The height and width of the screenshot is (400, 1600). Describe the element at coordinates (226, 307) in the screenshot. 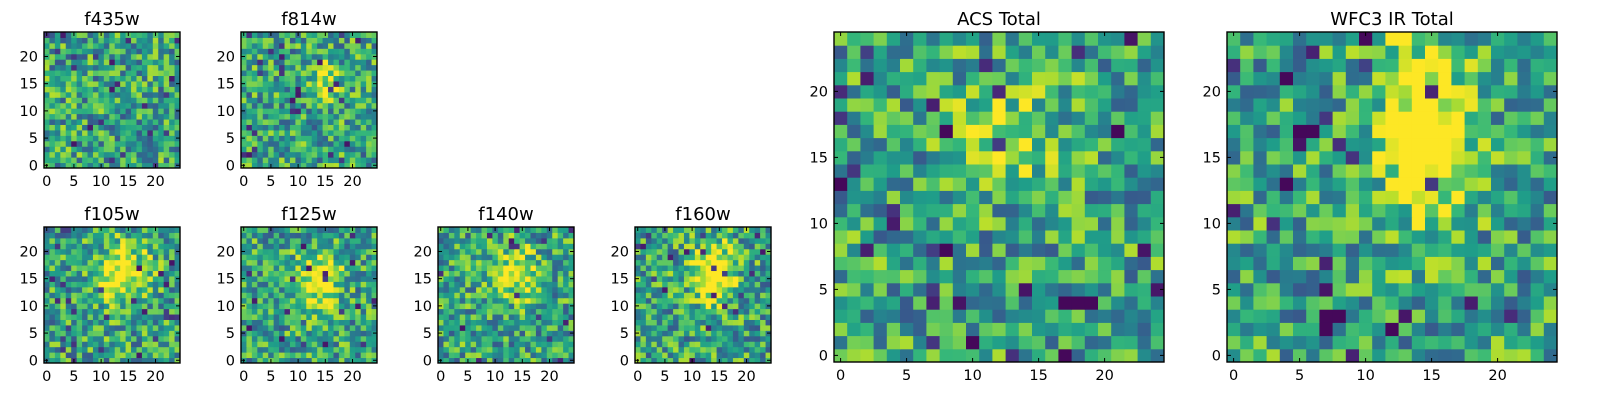

I see `y-tick-label: 10` at that location.